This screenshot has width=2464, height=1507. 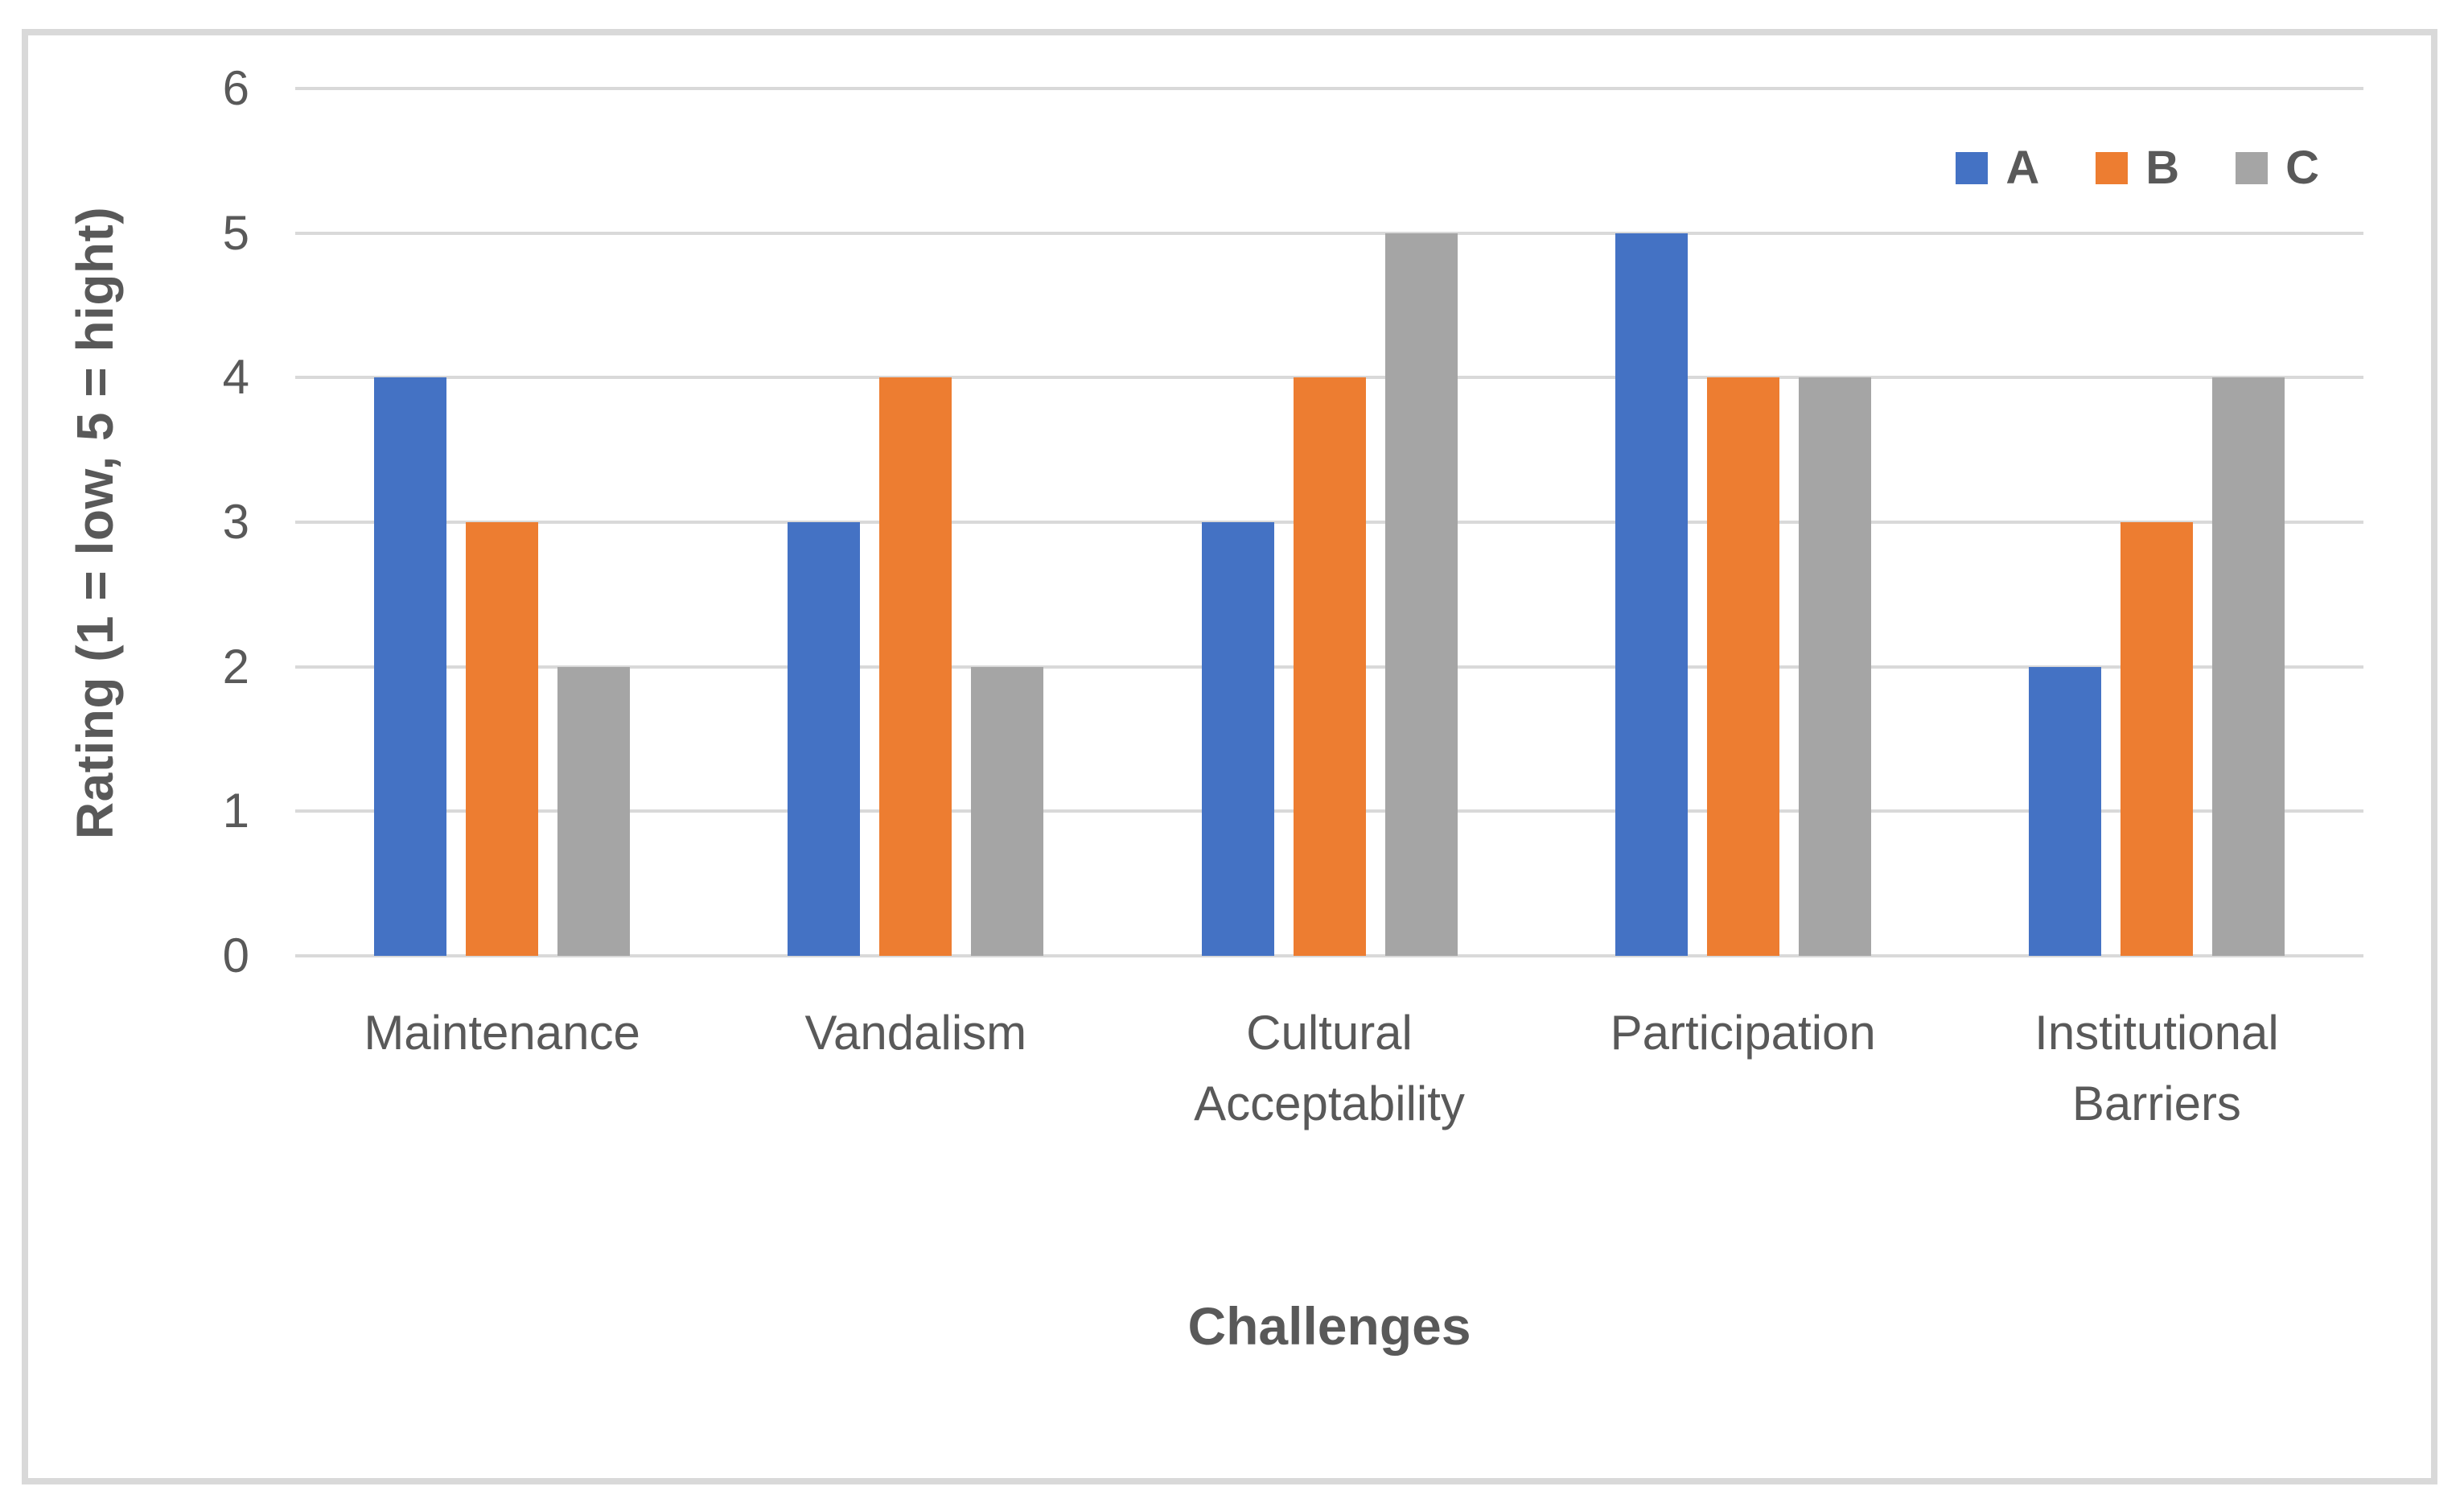 I want to click on y-tick-label: 0, so click(x=235, y=955).